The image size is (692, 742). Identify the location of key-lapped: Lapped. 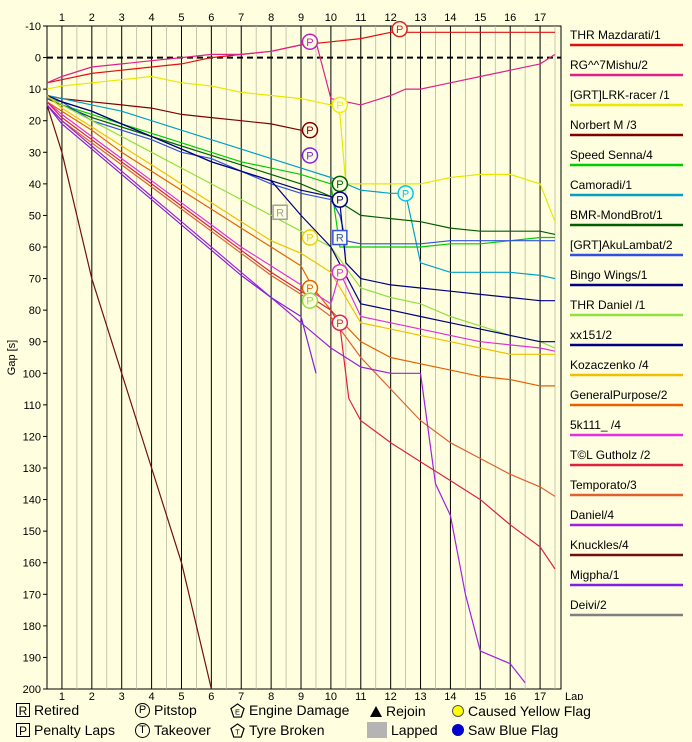
(402, 730).